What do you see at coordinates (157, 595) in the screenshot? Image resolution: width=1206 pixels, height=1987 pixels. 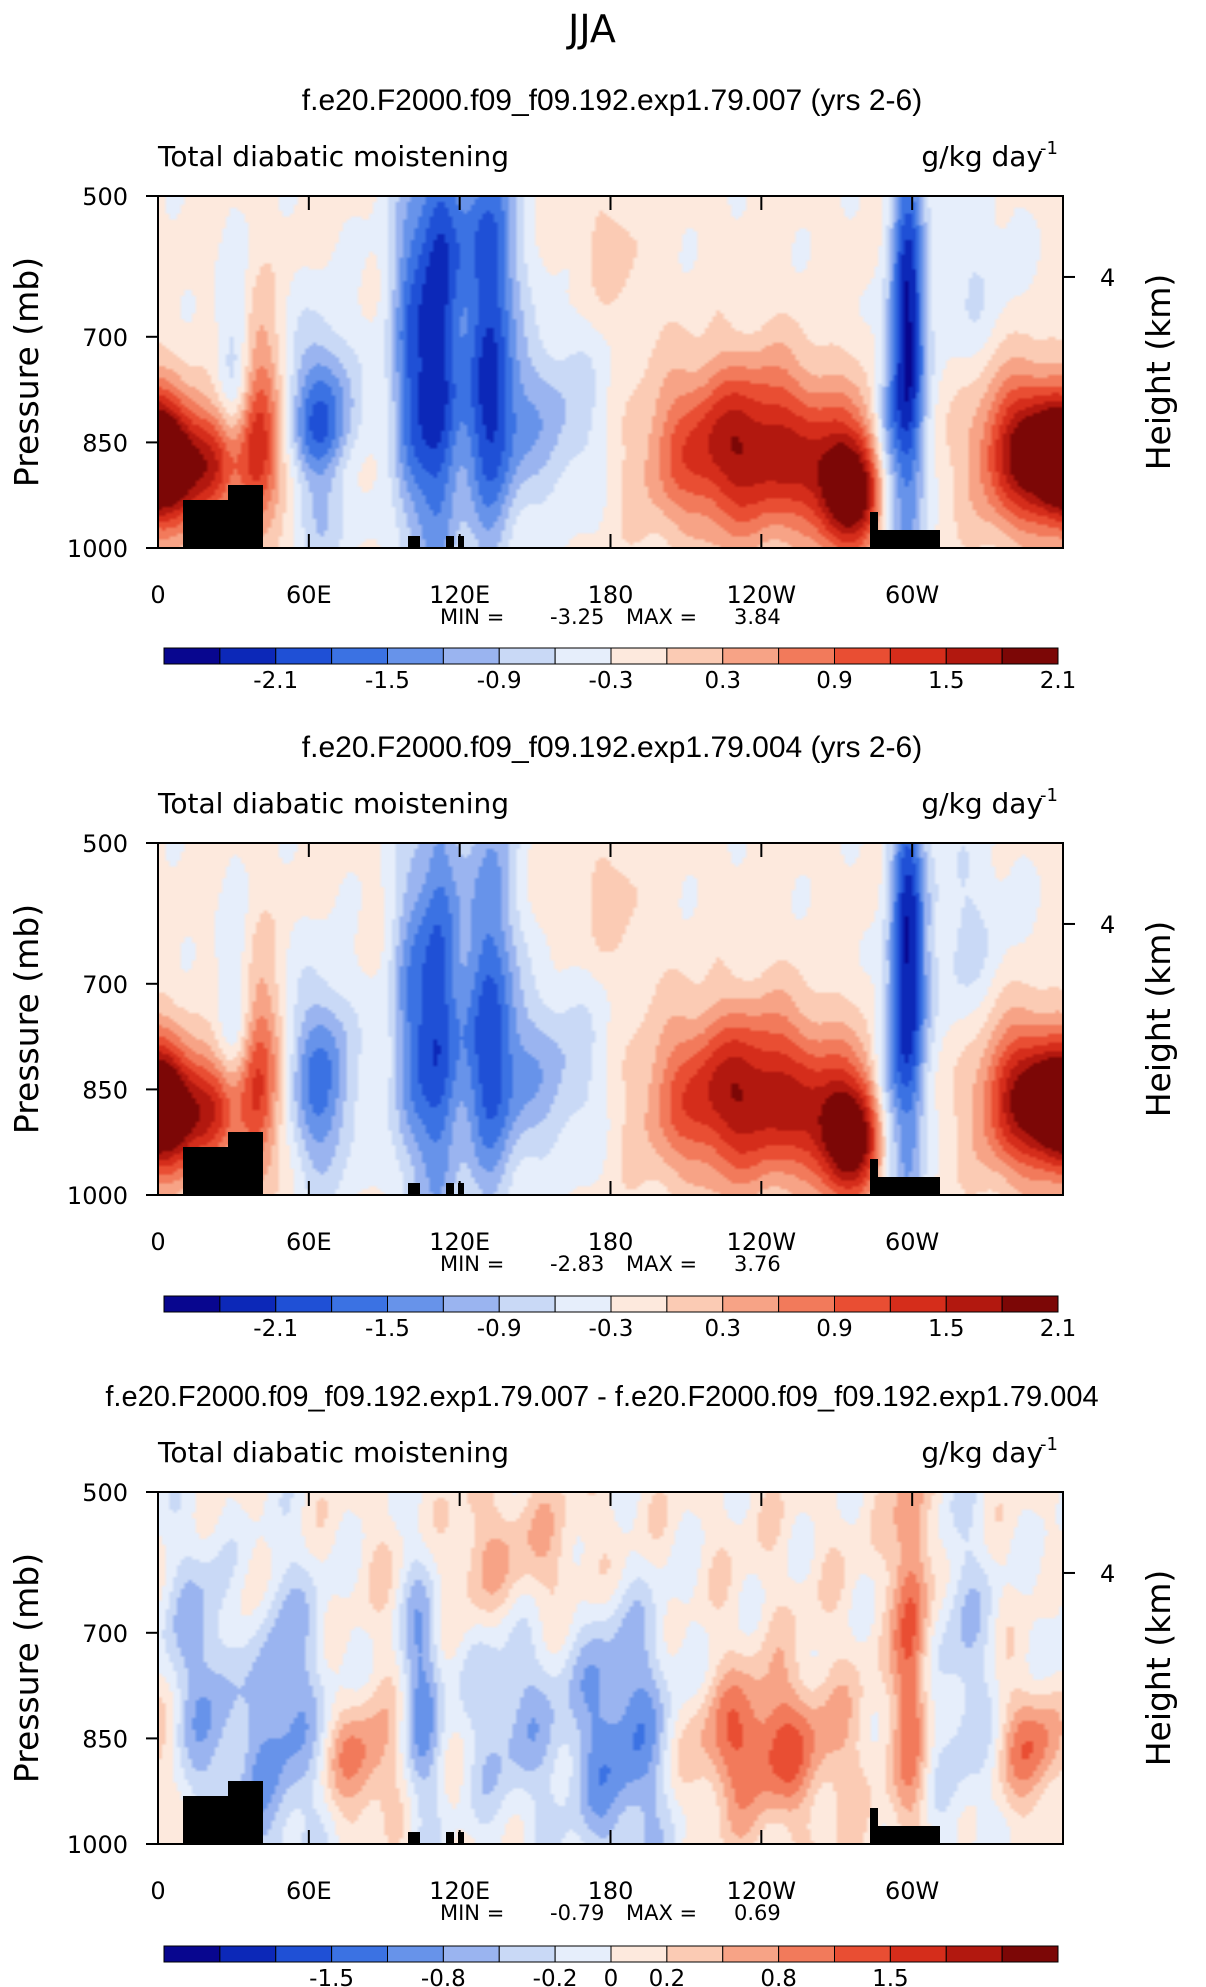 I see `x-tick-label: 0` at bounding box center [157, 595].